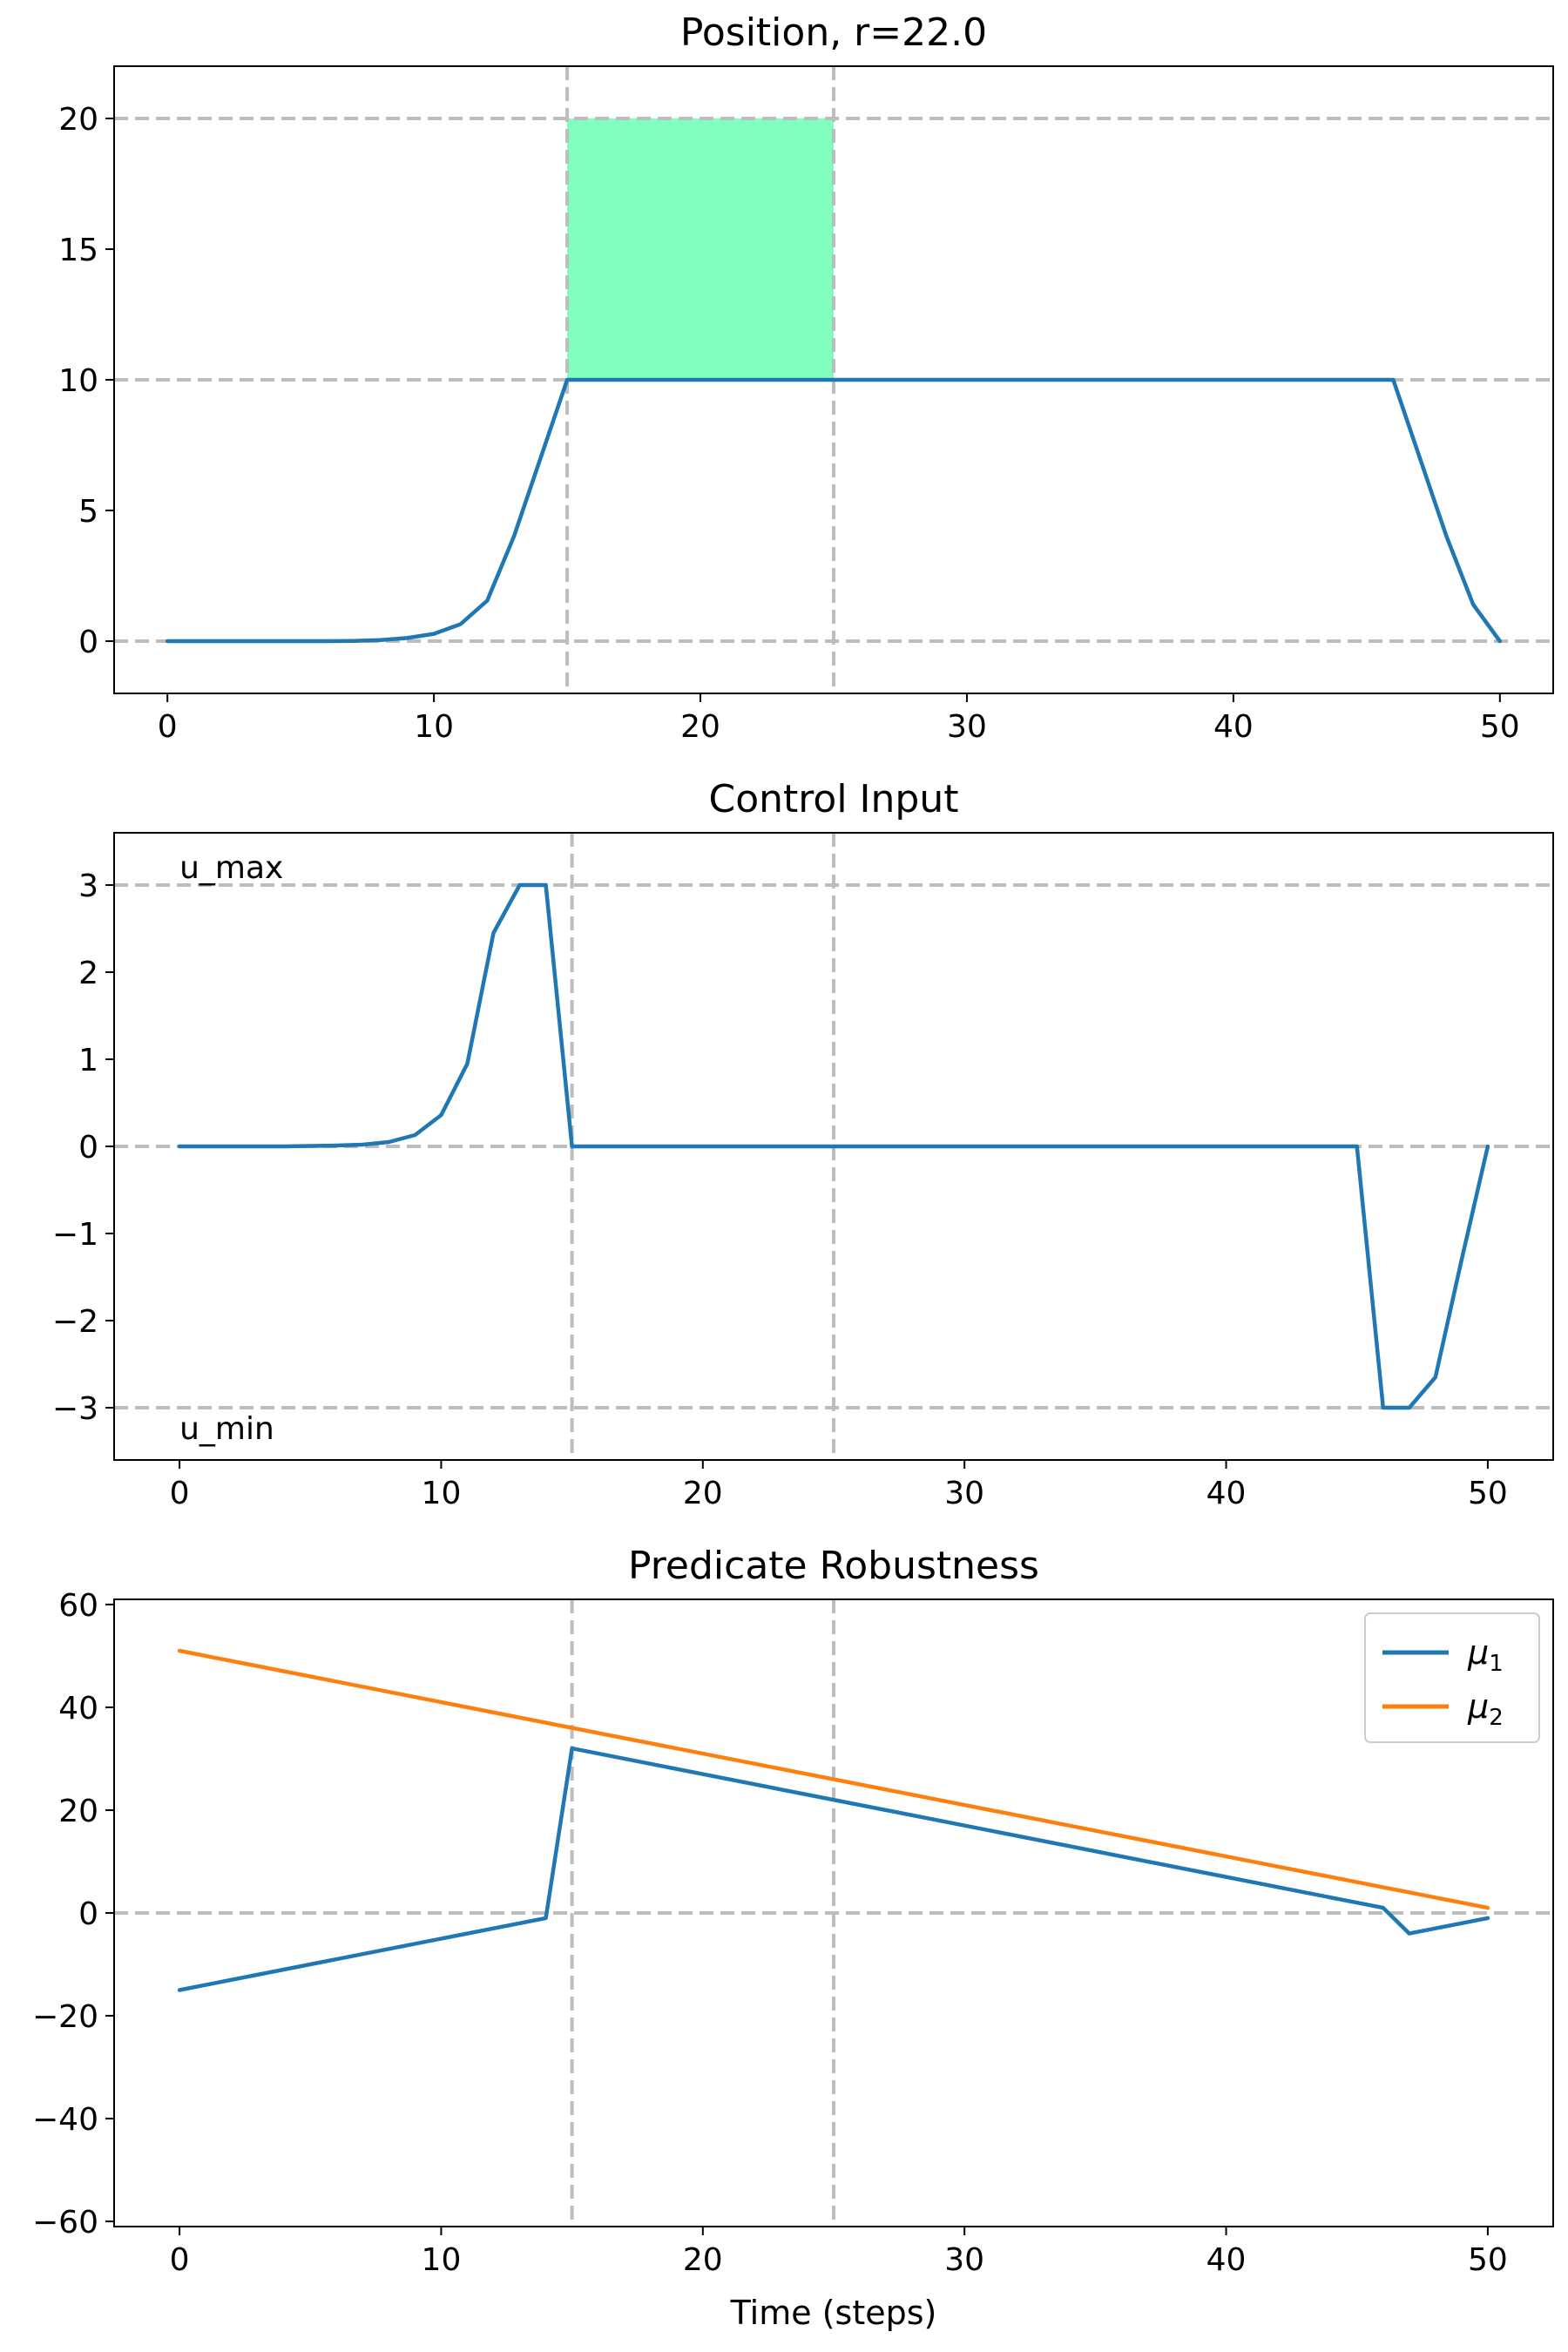 This screenshot has height=2352, width=1568. What do you see at coordinates (834, 32) in the screenshot?
I see `chart-title: Position, r=22.0` at bounding box center [834, 32].